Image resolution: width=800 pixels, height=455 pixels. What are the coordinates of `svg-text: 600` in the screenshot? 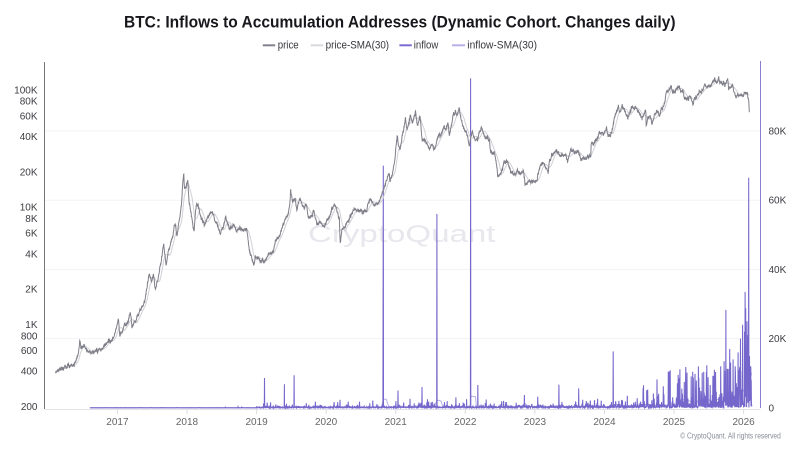 It's located at (29, 351).